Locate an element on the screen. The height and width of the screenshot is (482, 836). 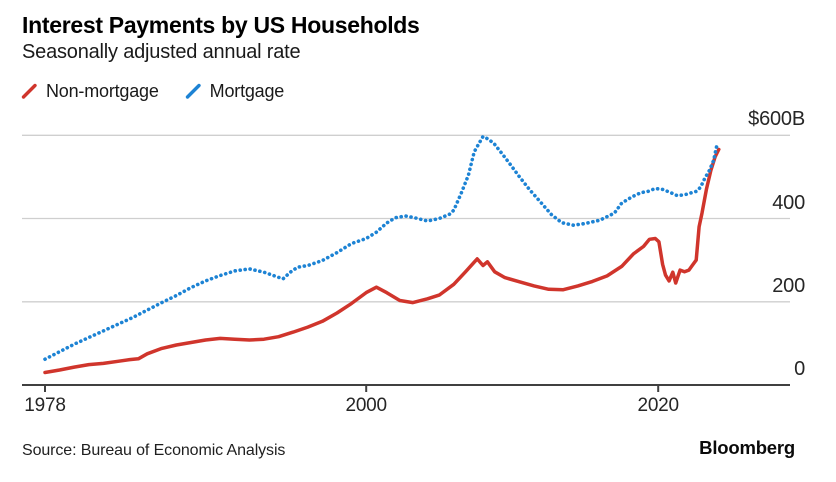
legend-item-mortgage: Mortgage is located at coordinates (234, 91).